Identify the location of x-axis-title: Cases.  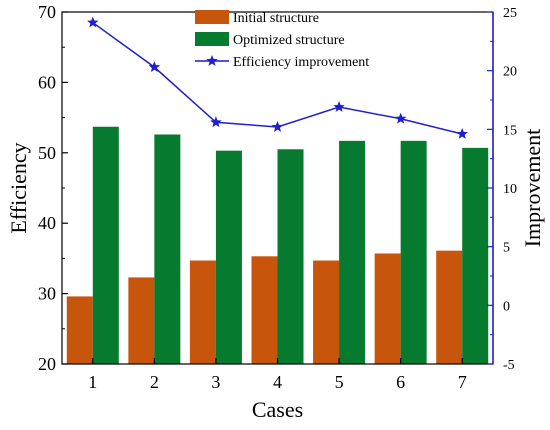
(277, 409).